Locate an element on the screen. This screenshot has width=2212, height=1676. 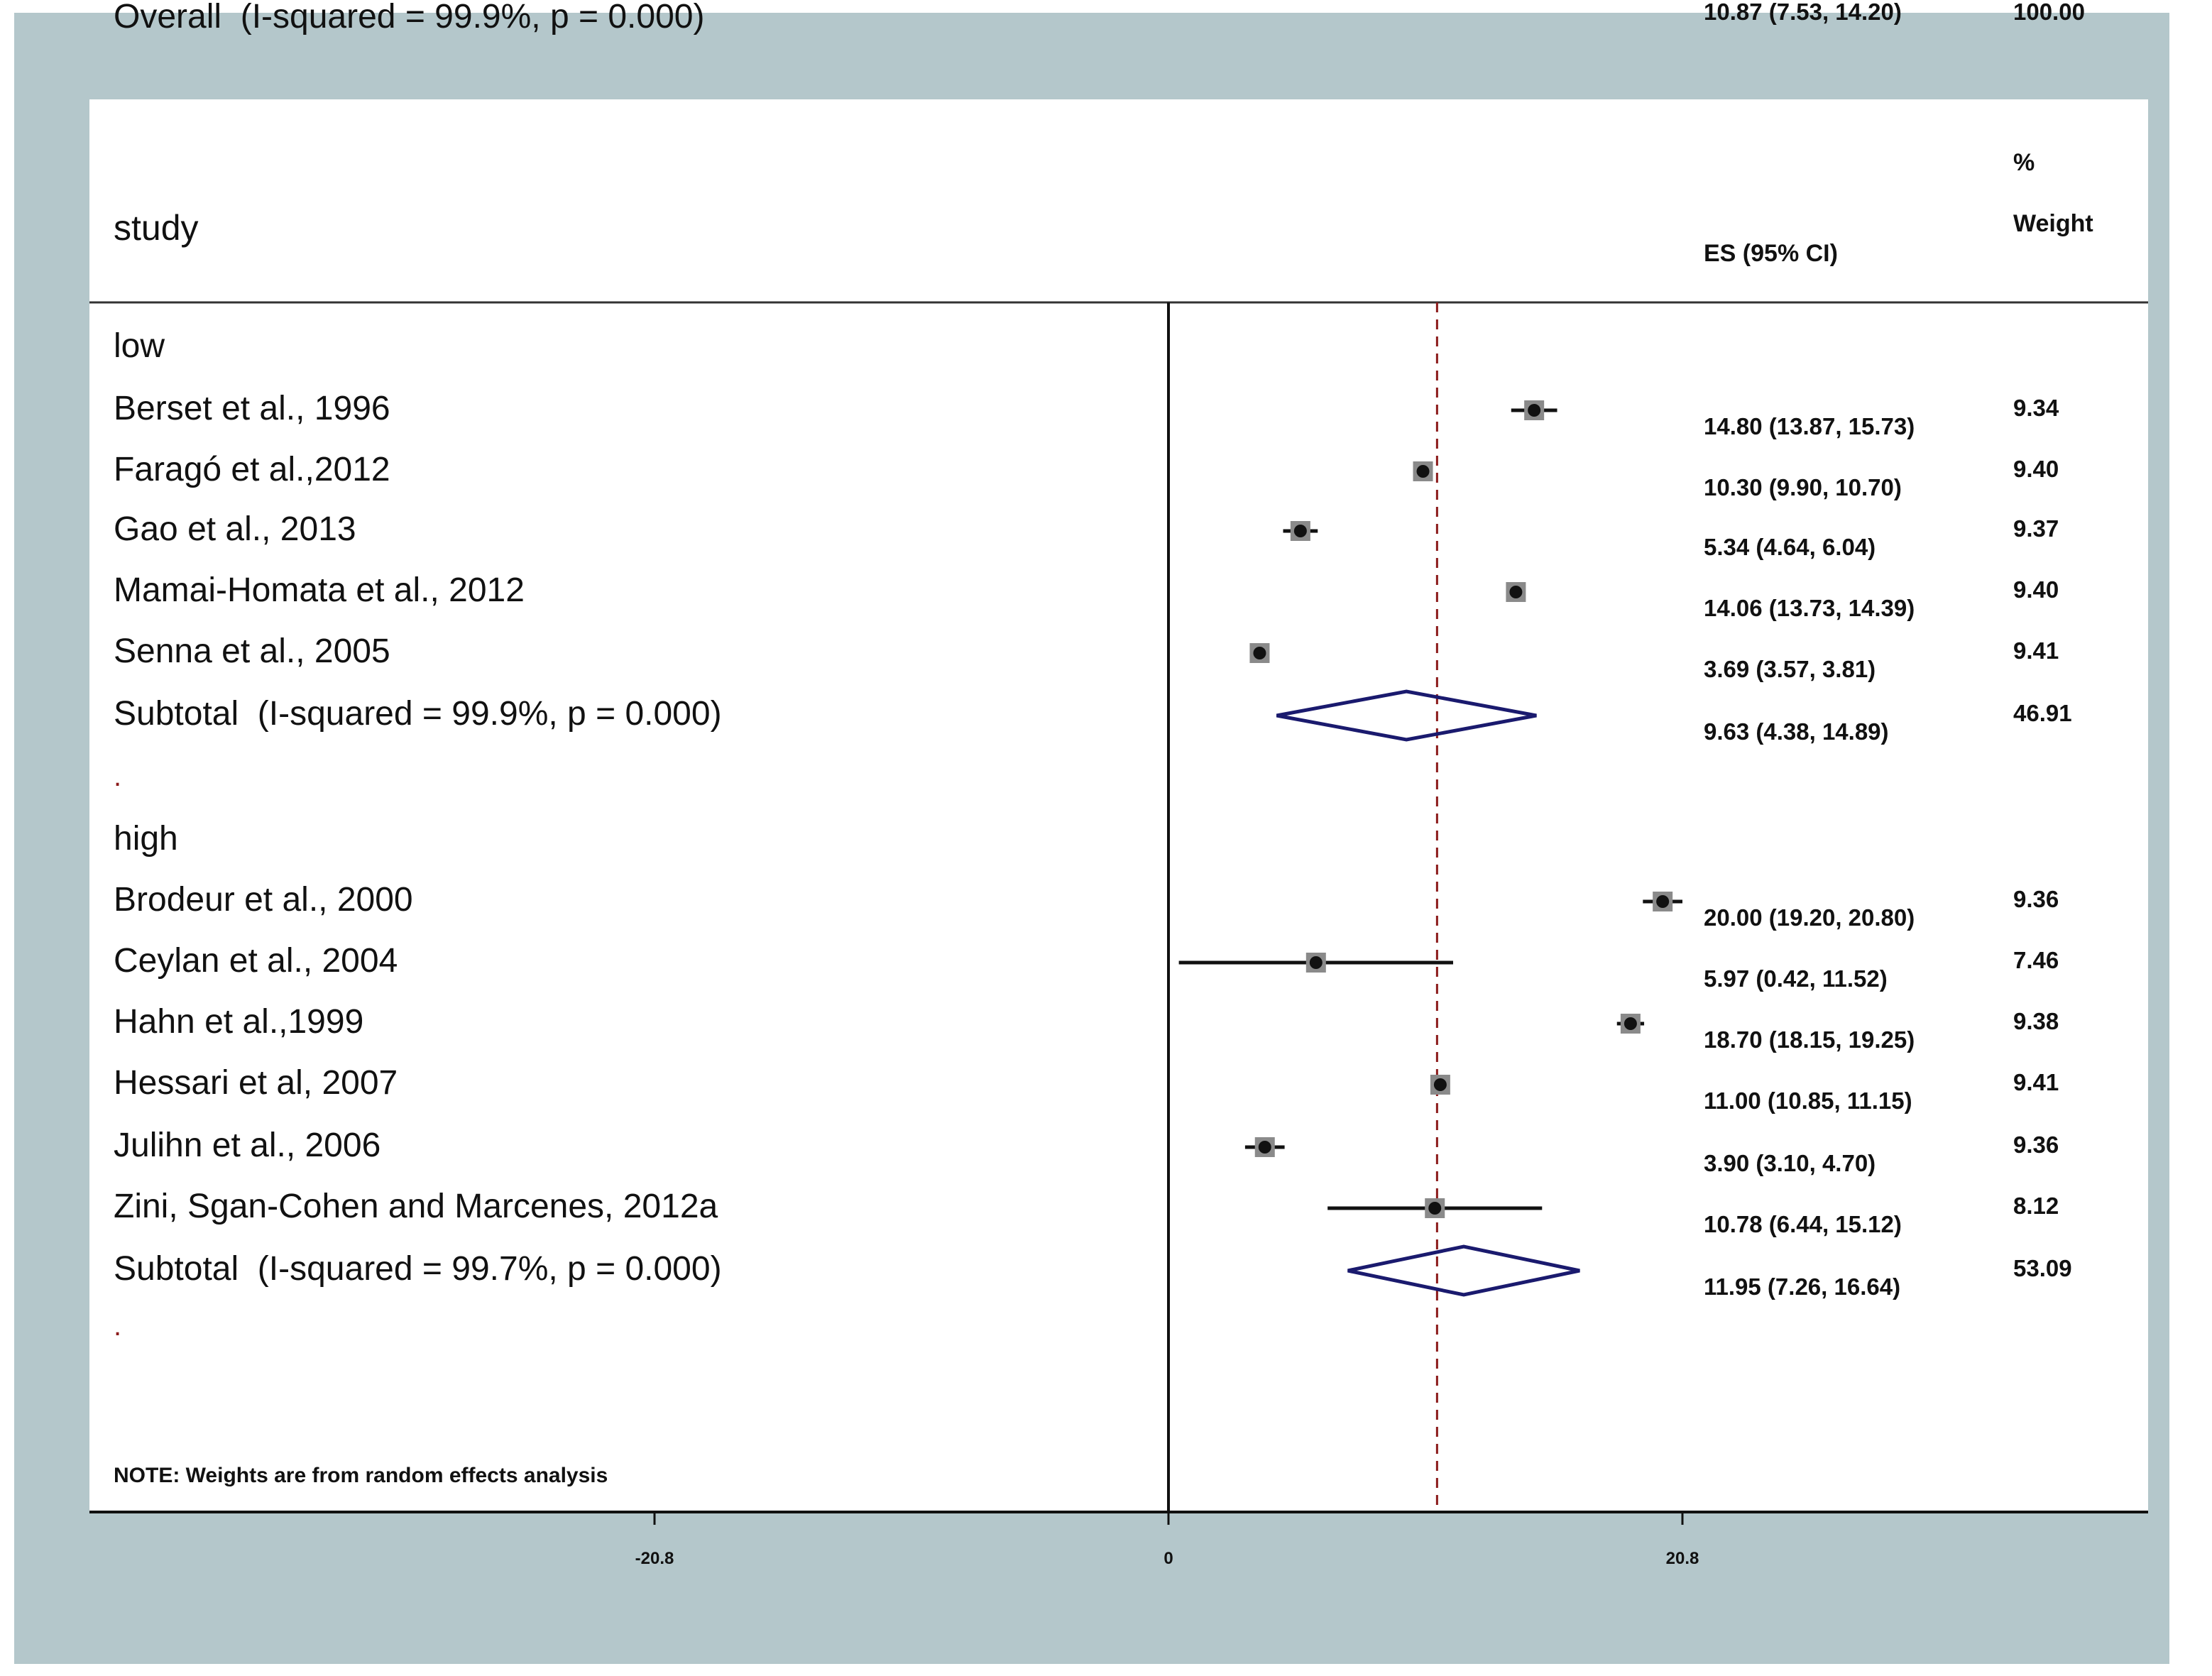
weight-header-percent: % is located at coordinates (2024, 162).